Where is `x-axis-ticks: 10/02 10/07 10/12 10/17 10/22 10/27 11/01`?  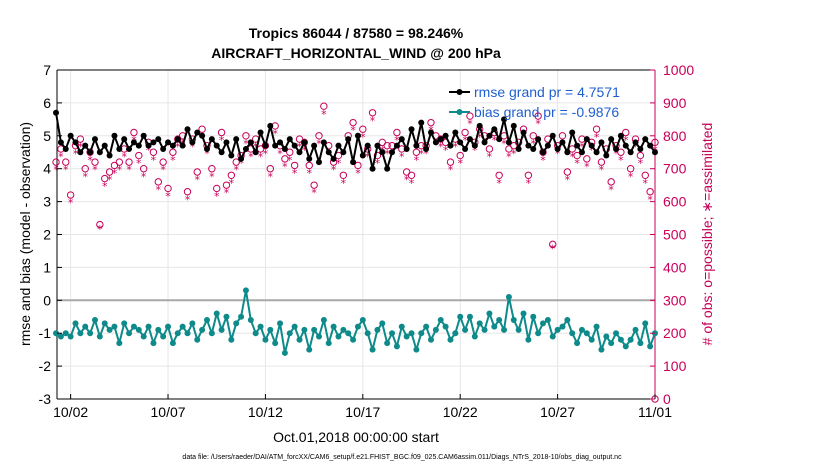 x-axis-ticks: 10/02 10/07 10/12 10/17 10/22 10/27 11/01 is located at coordinates (362, 407).